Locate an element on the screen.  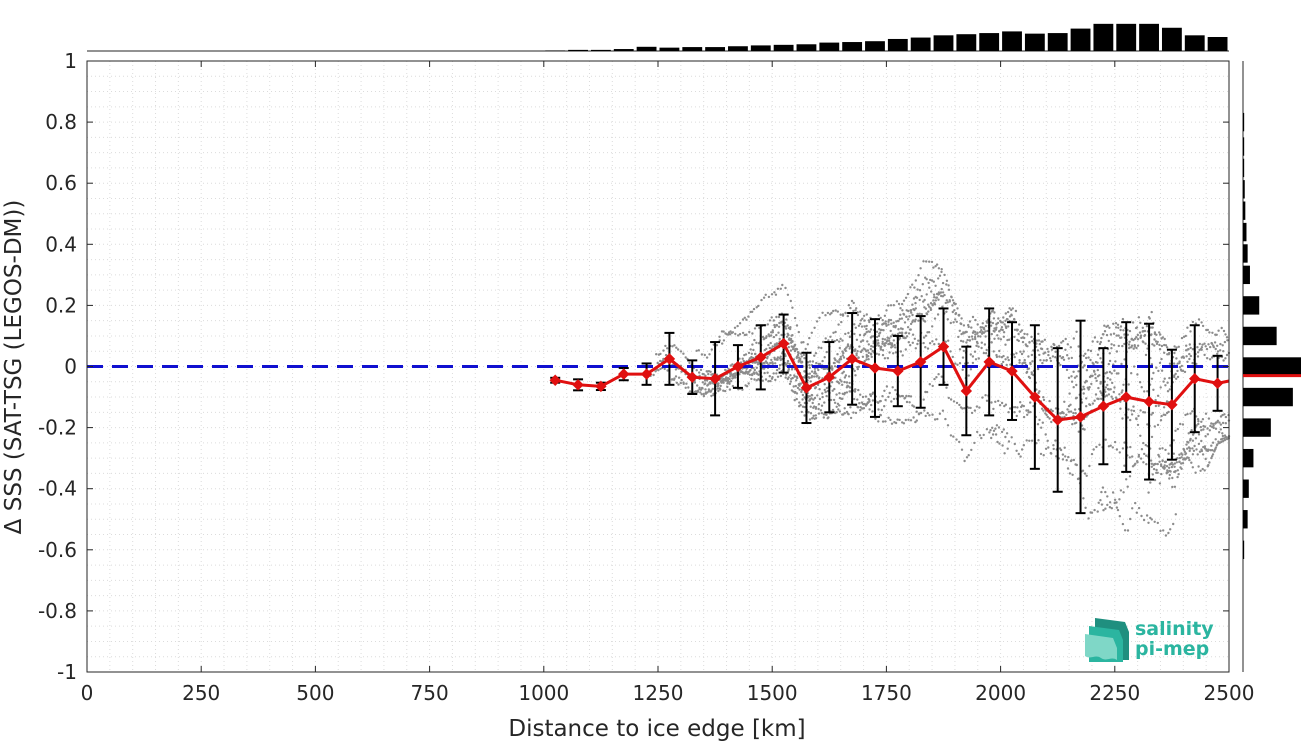
right-histogram-bar is located at coordinates (1246, 275).